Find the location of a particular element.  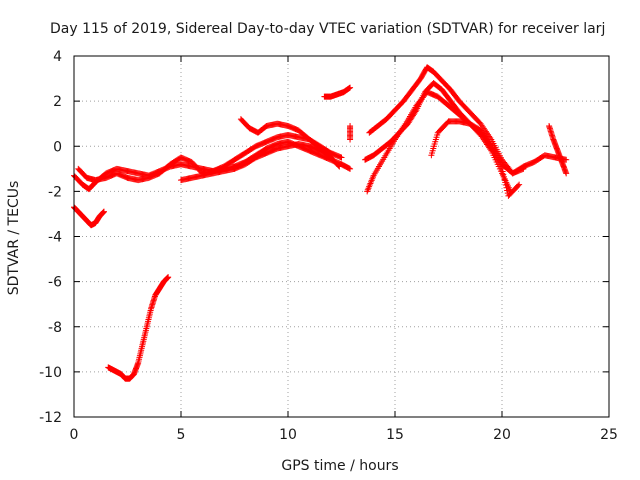

x-tick-label: 10 is located at coordinates (288, 435).